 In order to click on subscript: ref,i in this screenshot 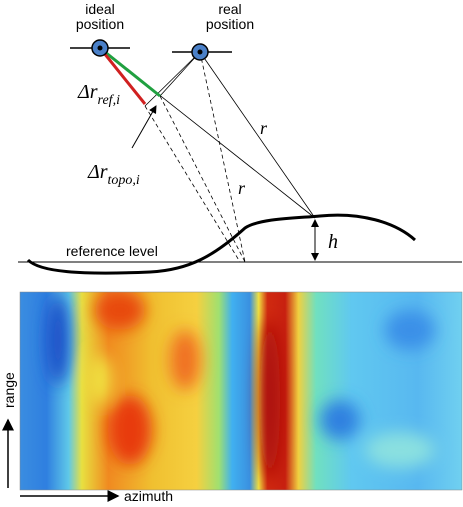, I will do `click(109, 100)`.